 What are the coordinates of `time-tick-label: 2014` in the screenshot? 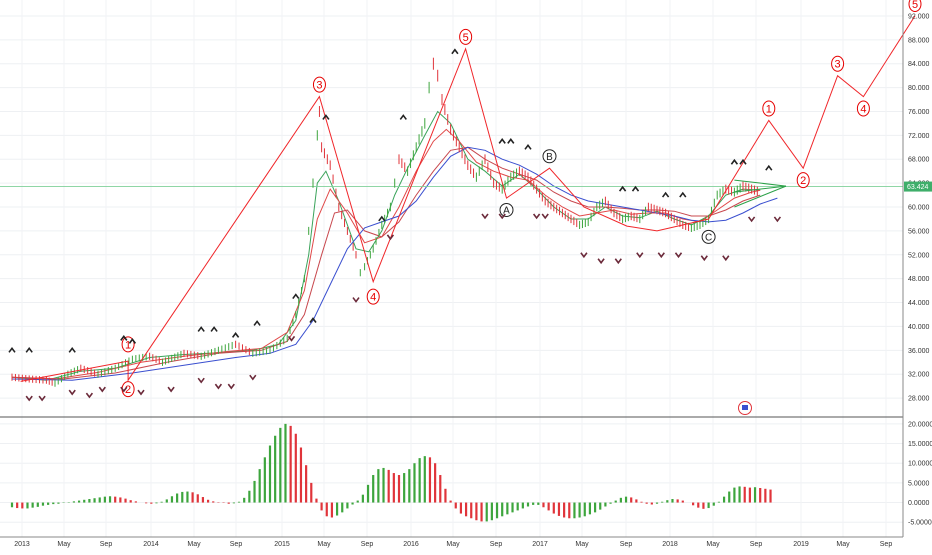 It's located at (151, 544).